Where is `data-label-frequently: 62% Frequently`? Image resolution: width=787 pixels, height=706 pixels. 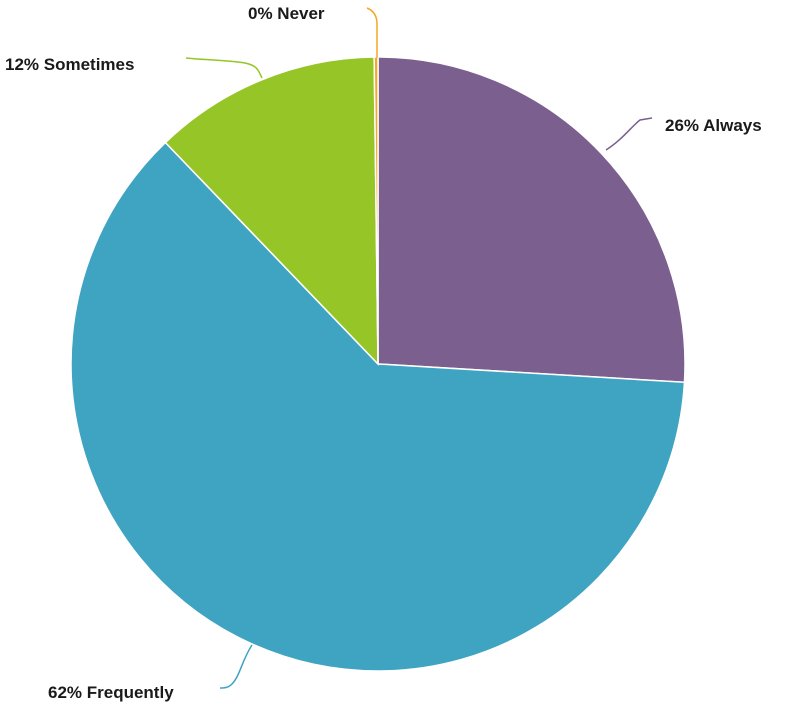 data-label-frequently: 62% Frequently is located at coordinates (111, 692).